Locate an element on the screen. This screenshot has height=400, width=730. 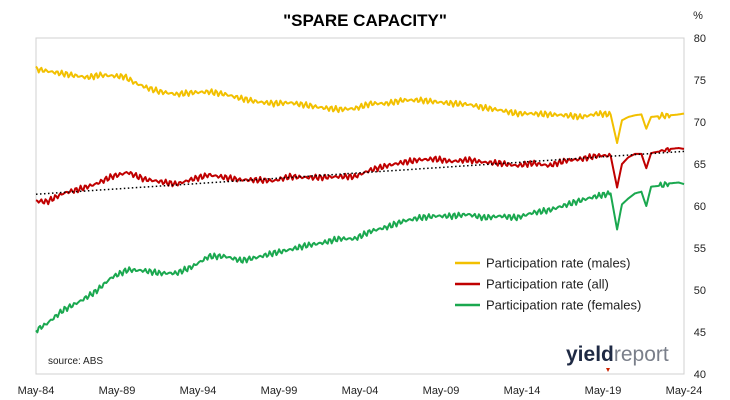
logo-accent-icon is located at coordinates (608, 370).